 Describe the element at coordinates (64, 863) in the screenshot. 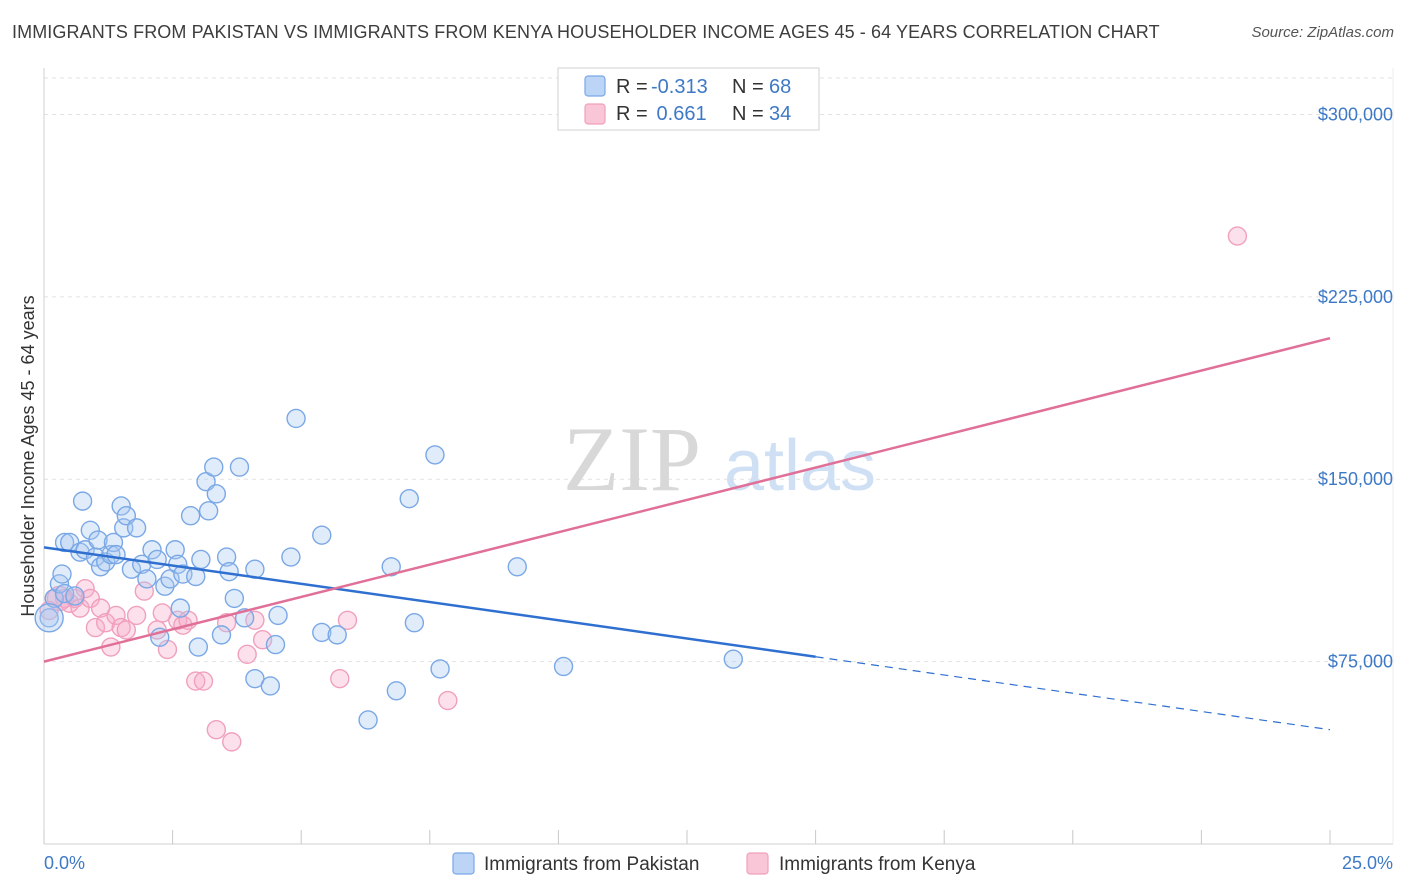

I see `x-tick-label-min: 0.0%` at that location.